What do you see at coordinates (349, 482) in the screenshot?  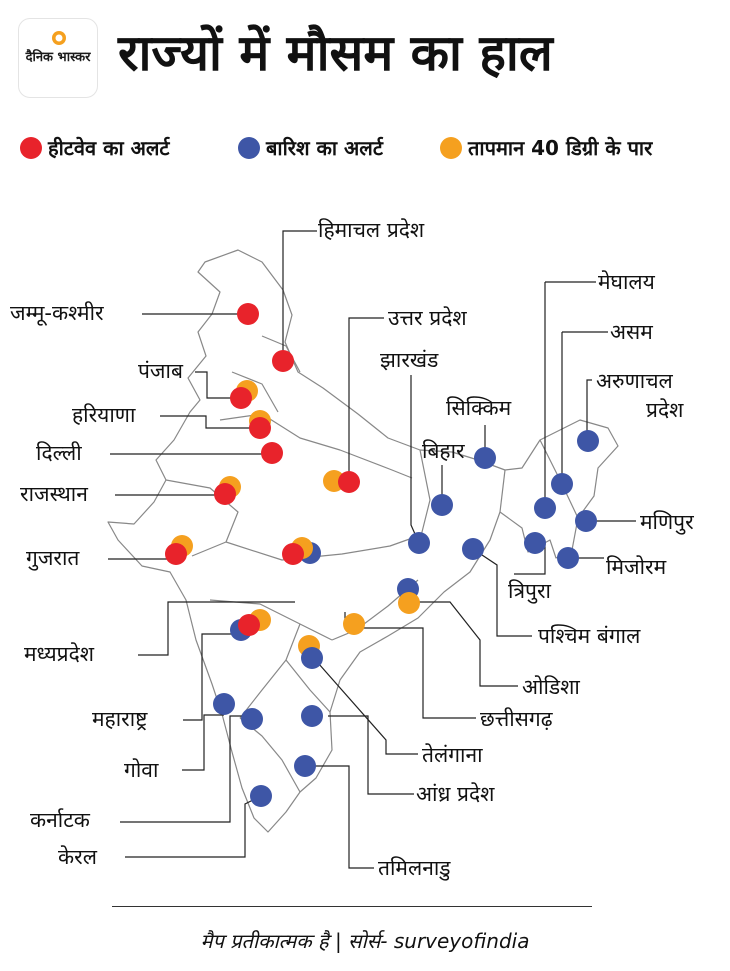 I see `marker-up-heatwave` at bounding box center [349, 482].